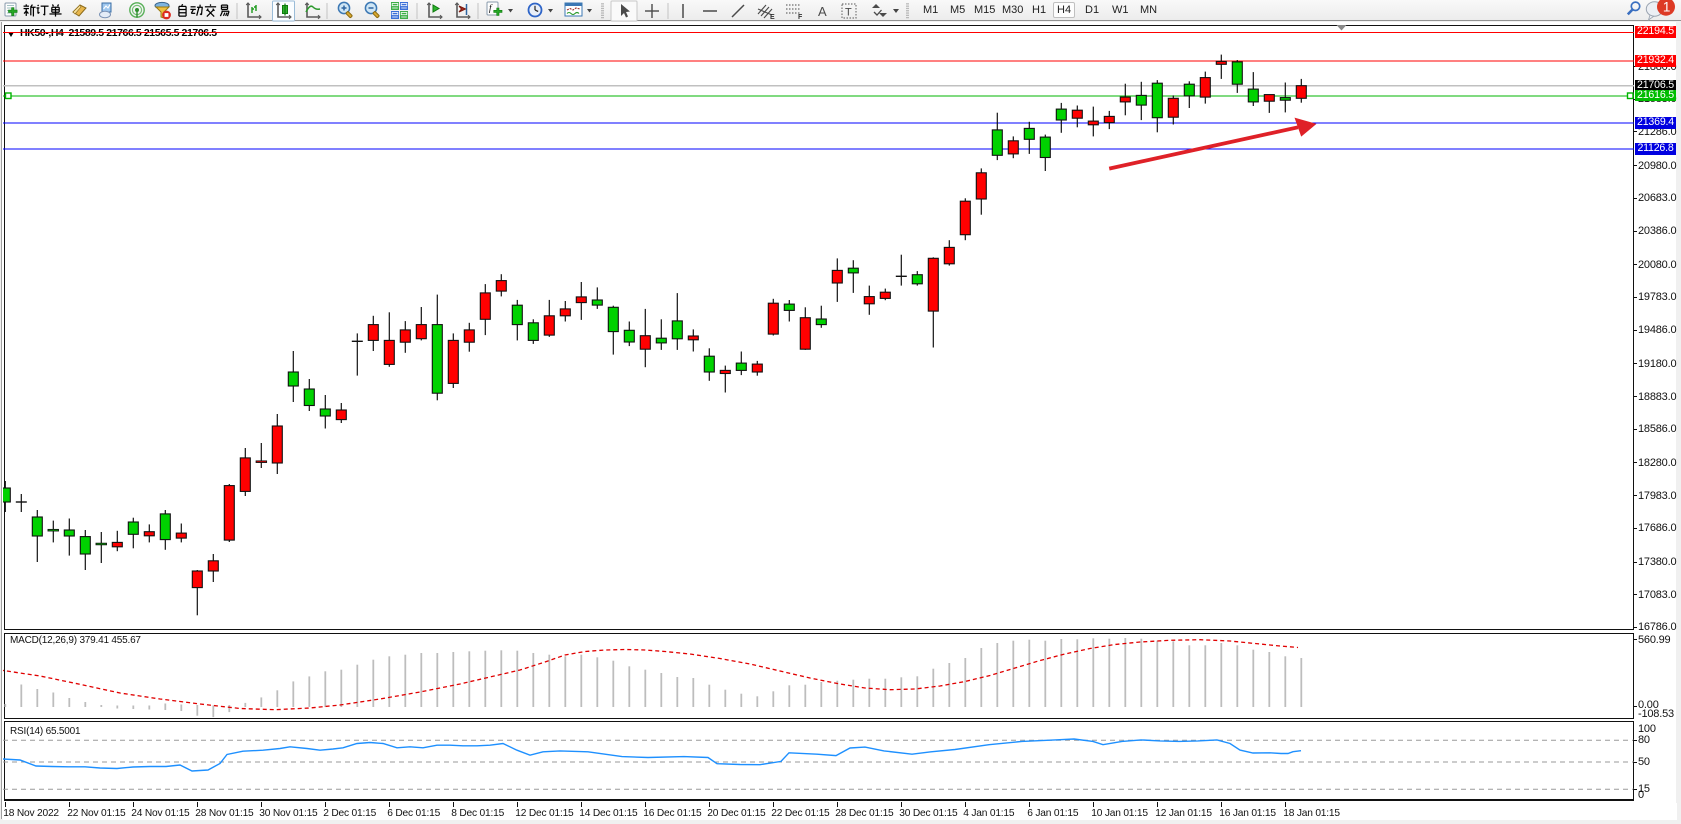 This screenshot has height=824, width=1681. Describe the element at coordinates (822, 11) in the screenshot. I see `svg-text: A` at that location.